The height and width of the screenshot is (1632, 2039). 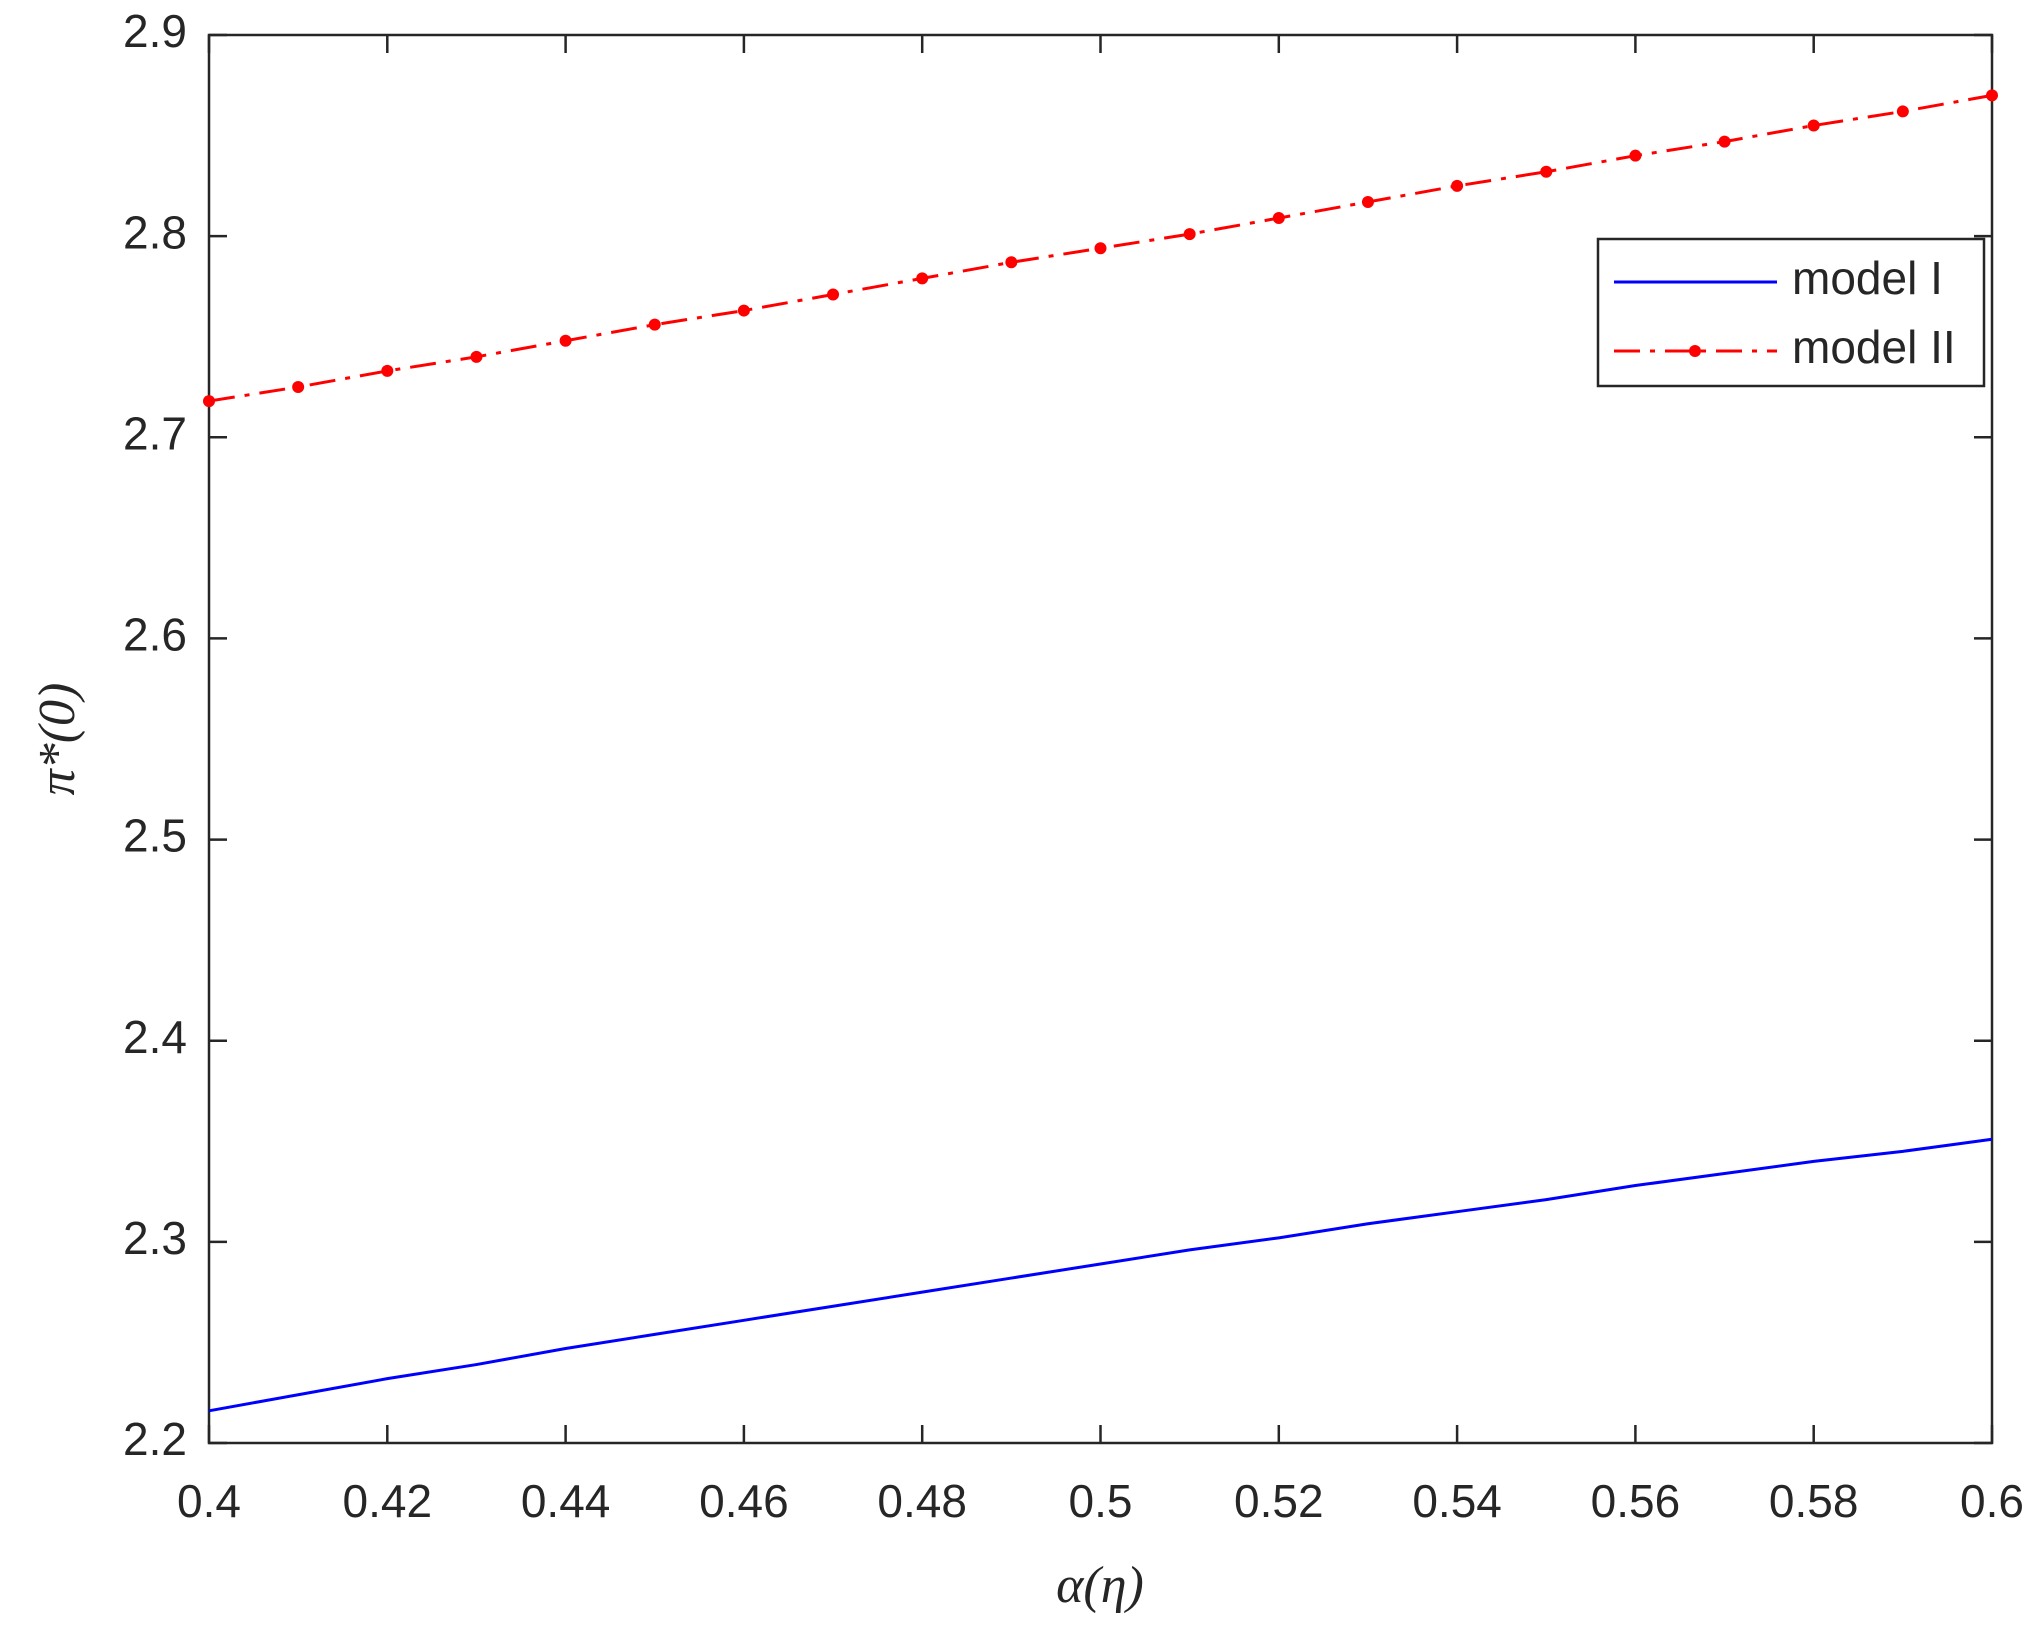 I want to click on x-tick-label: 0.42, so click(x=388, y=1501).